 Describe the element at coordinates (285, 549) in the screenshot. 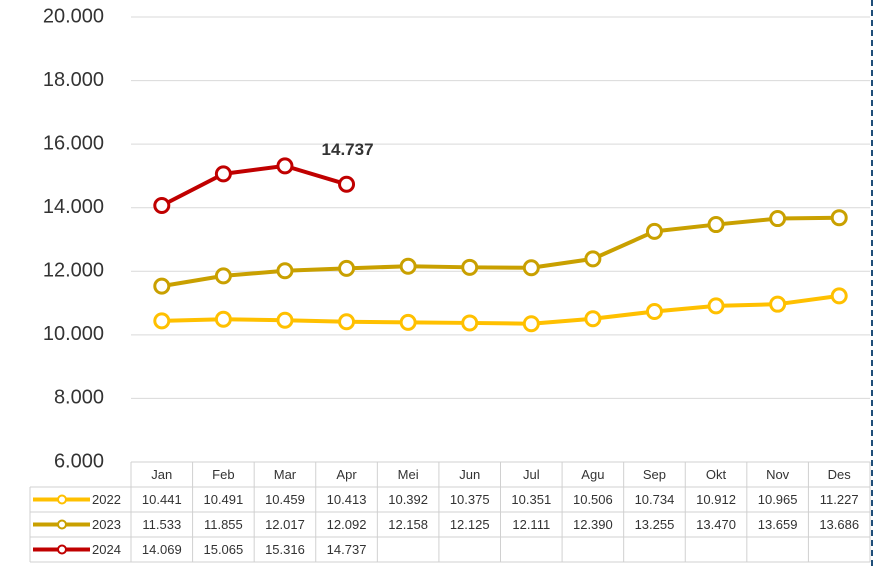

I see `table-value: 15.316` at that location.